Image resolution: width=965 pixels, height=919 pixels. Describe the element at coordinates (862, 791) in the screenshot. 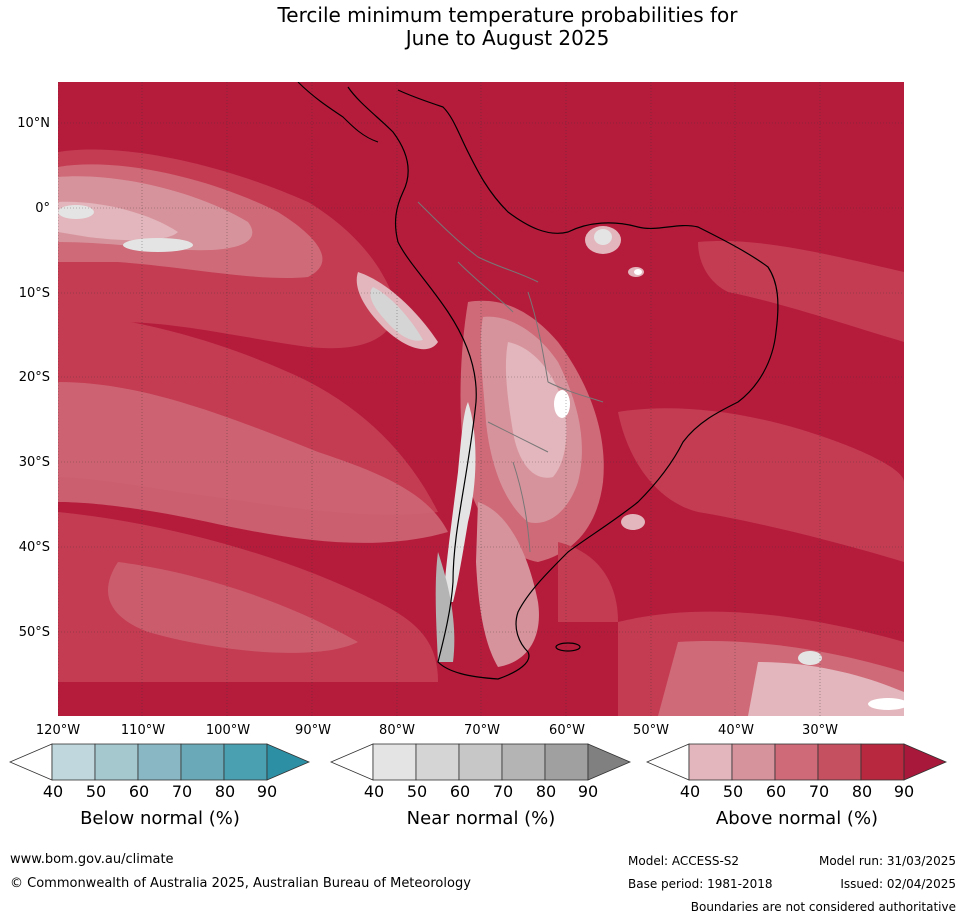

I see `legend-above-tick-80: 80` at that location.